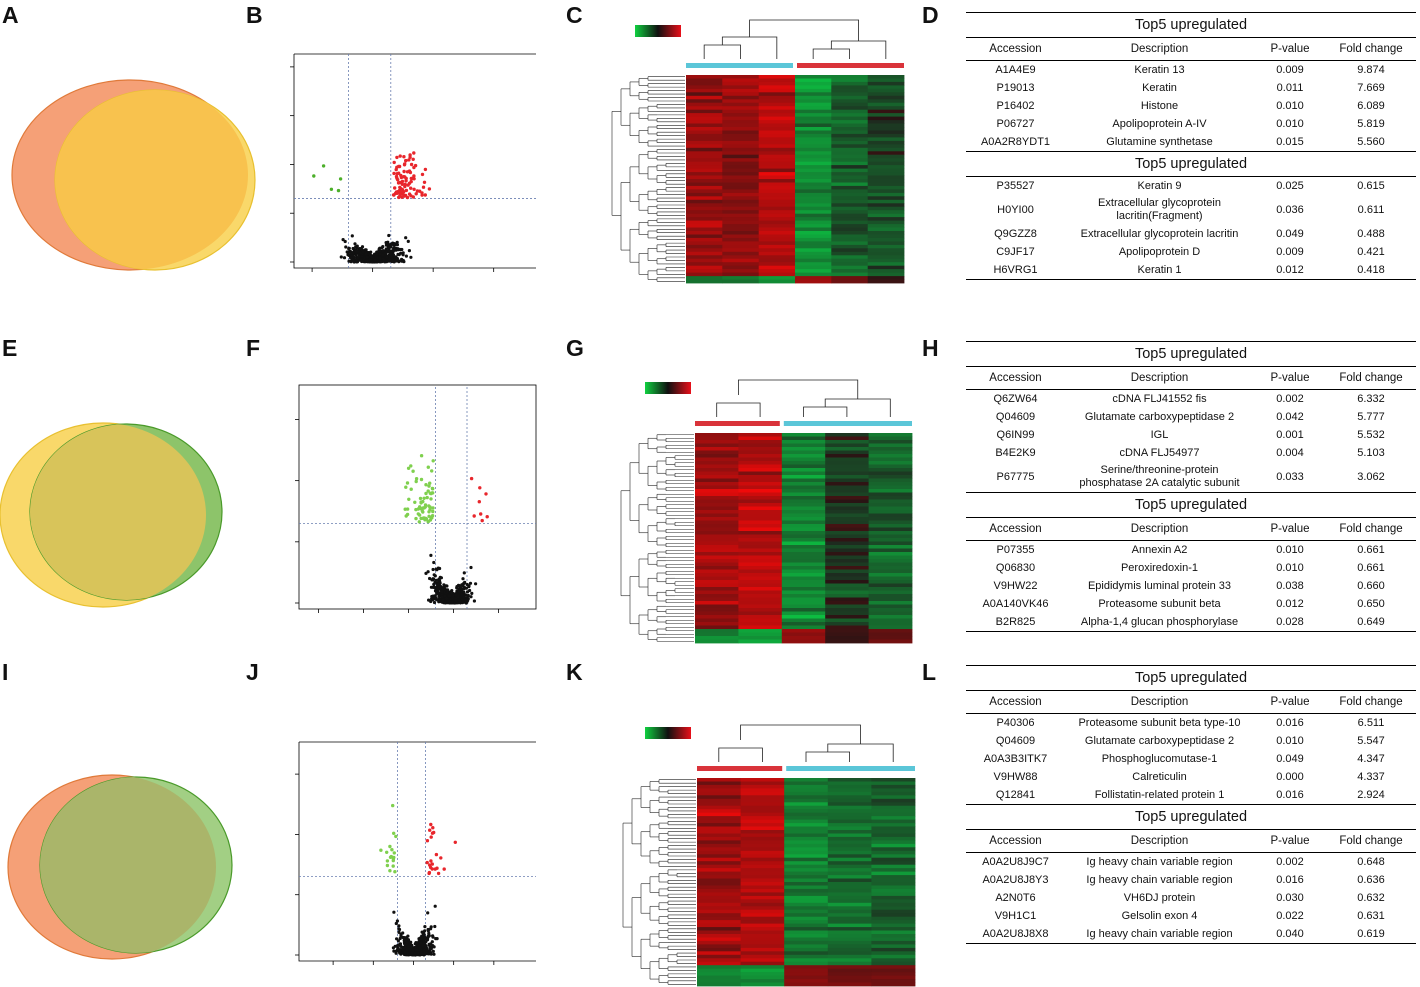 Image resolution: width=1420 pixels, height=987 pixels. Describe the element at coordinates (1015, 550) in the screenshot. I see `accession-cell: P07355` at that location.